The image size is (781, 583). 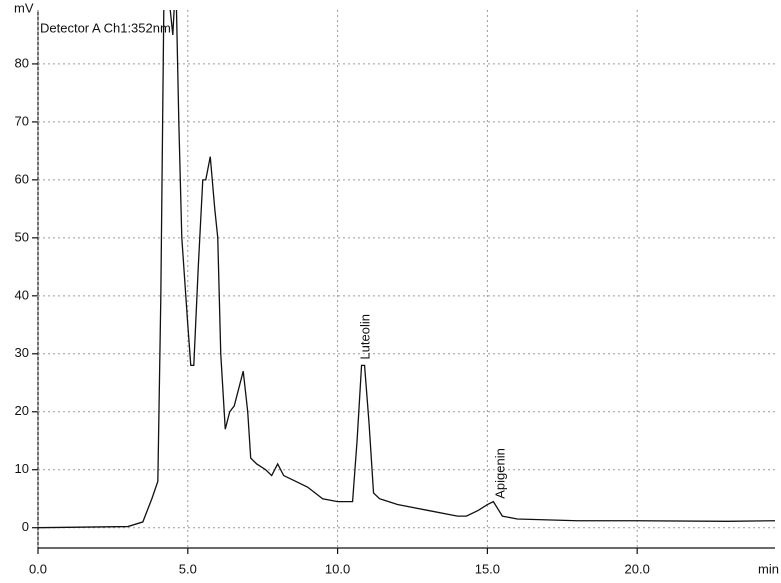 What do you see at coordinates (25, 526) in the screenshot?
I see `y-tick-label: 0` at bounding box center [25, 526].